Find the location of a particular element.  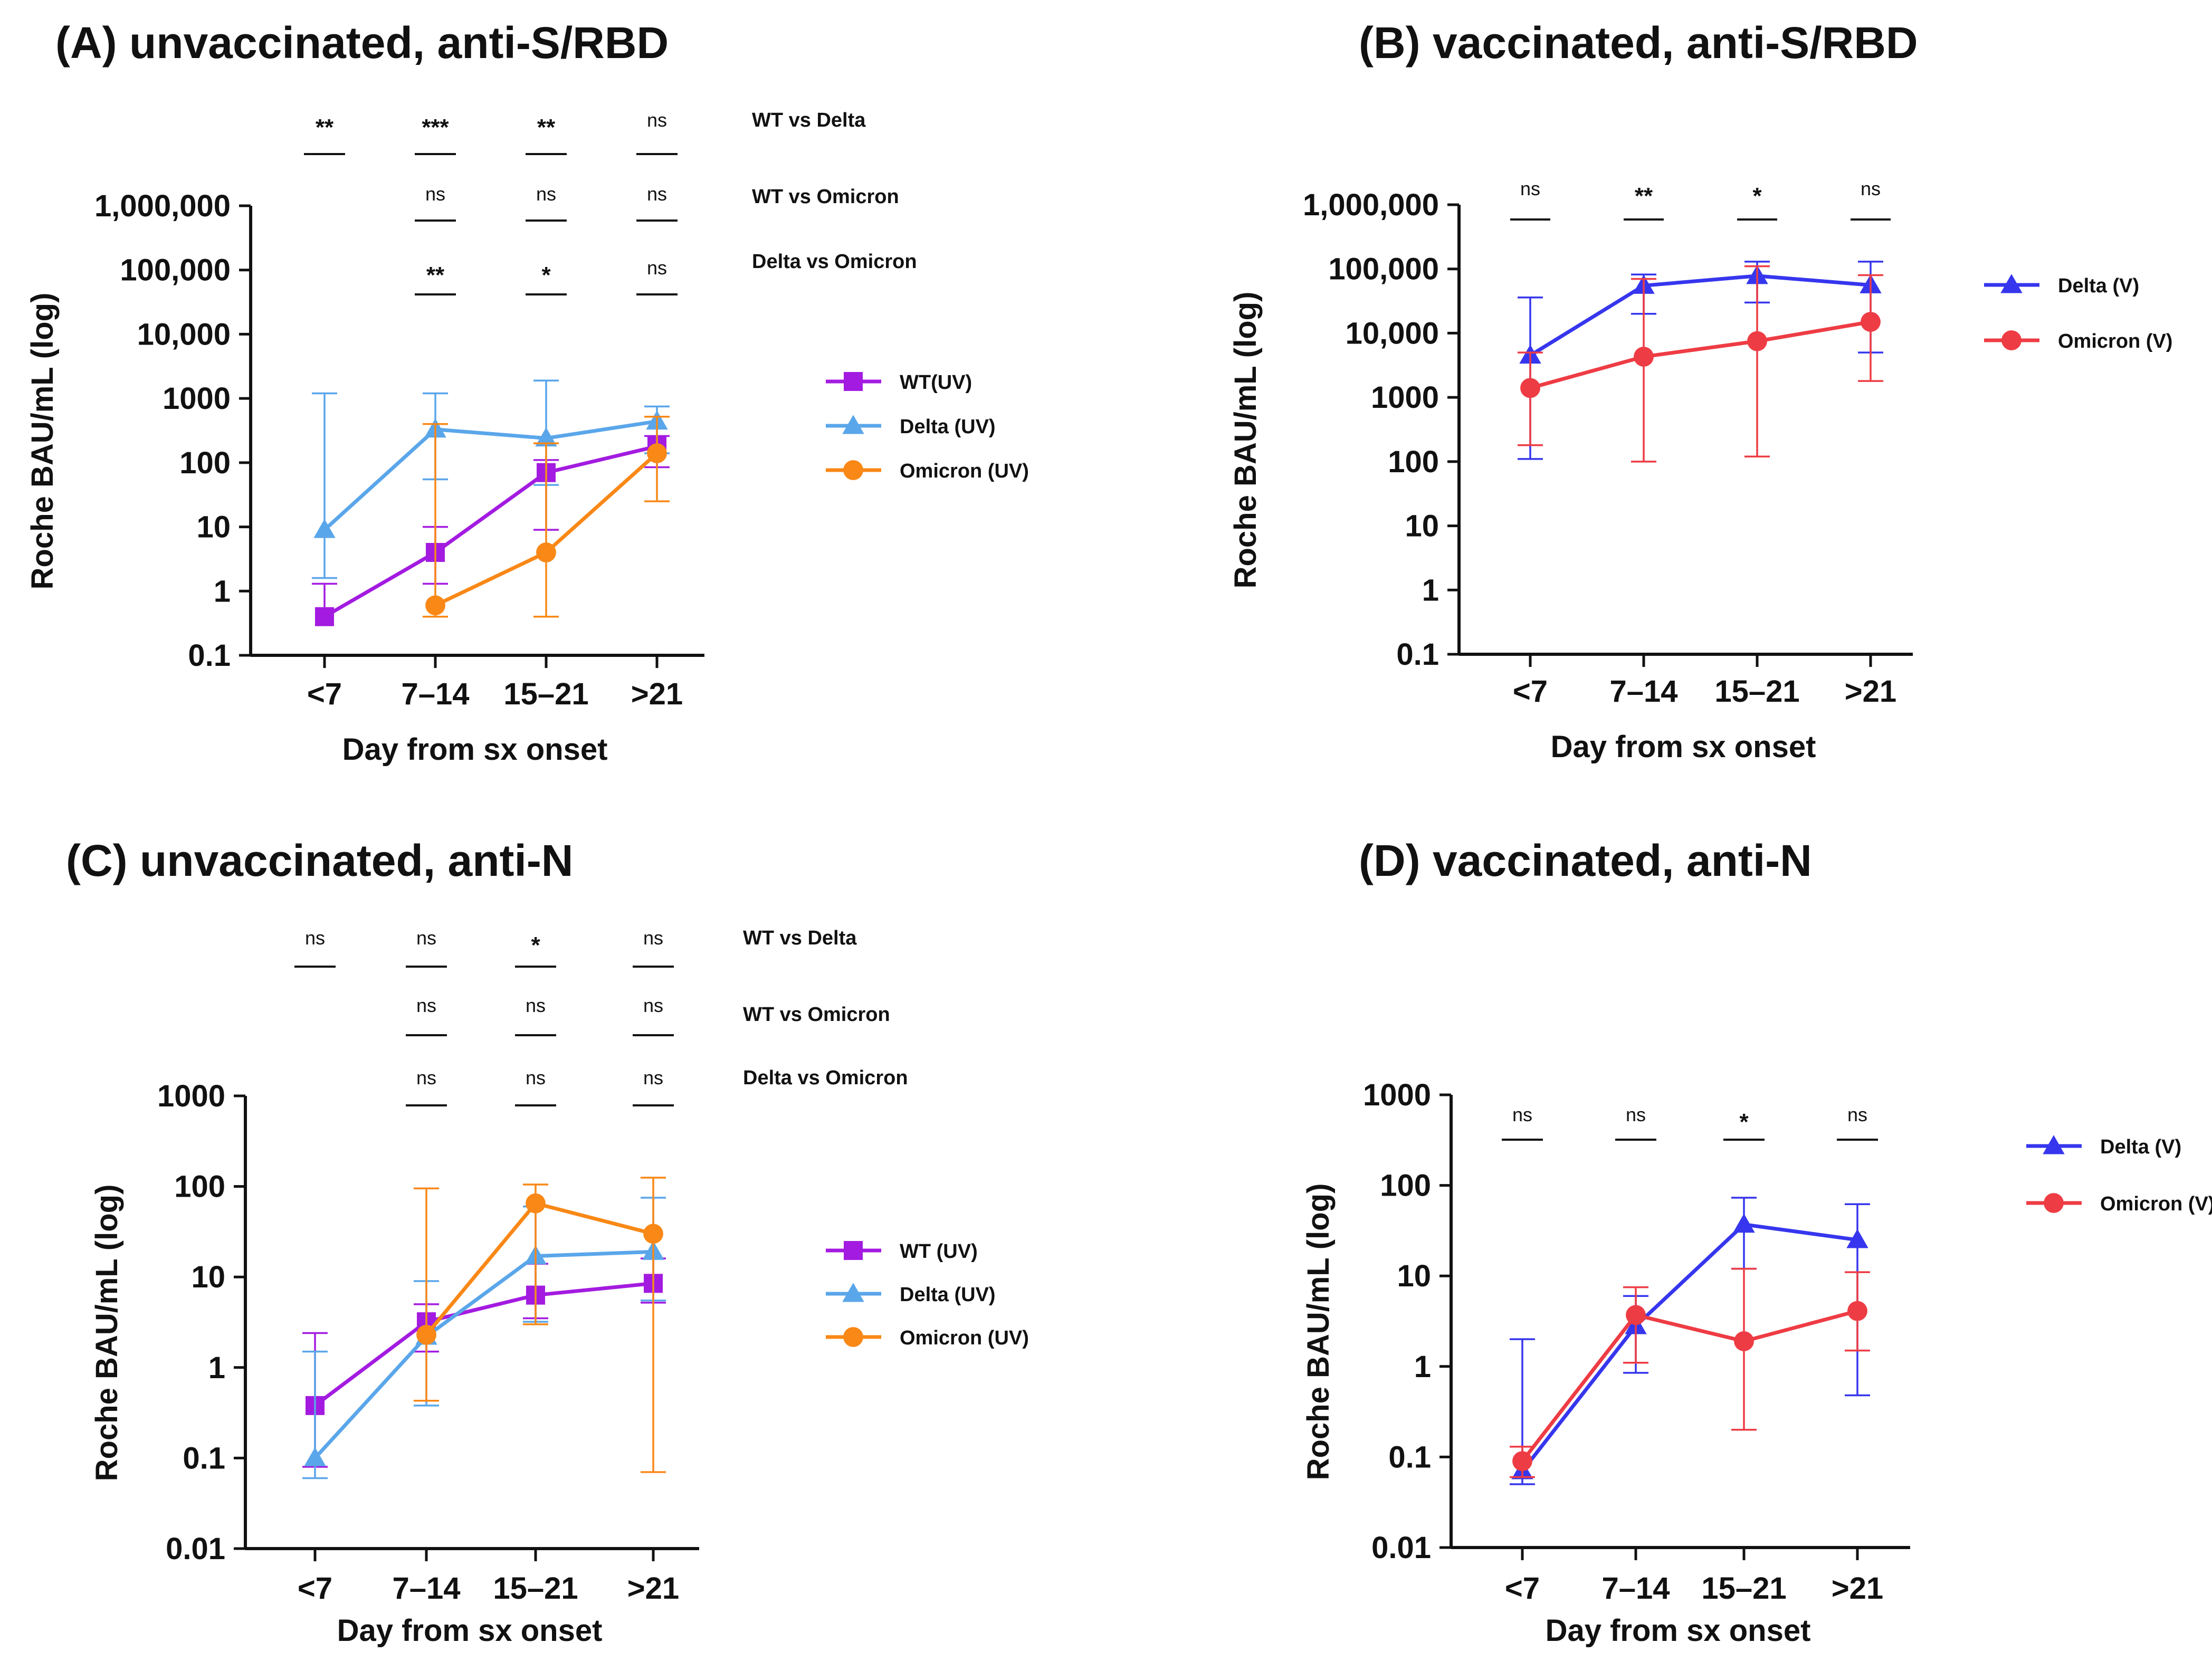

series-delta-uv is located at coordinates (491, 479).